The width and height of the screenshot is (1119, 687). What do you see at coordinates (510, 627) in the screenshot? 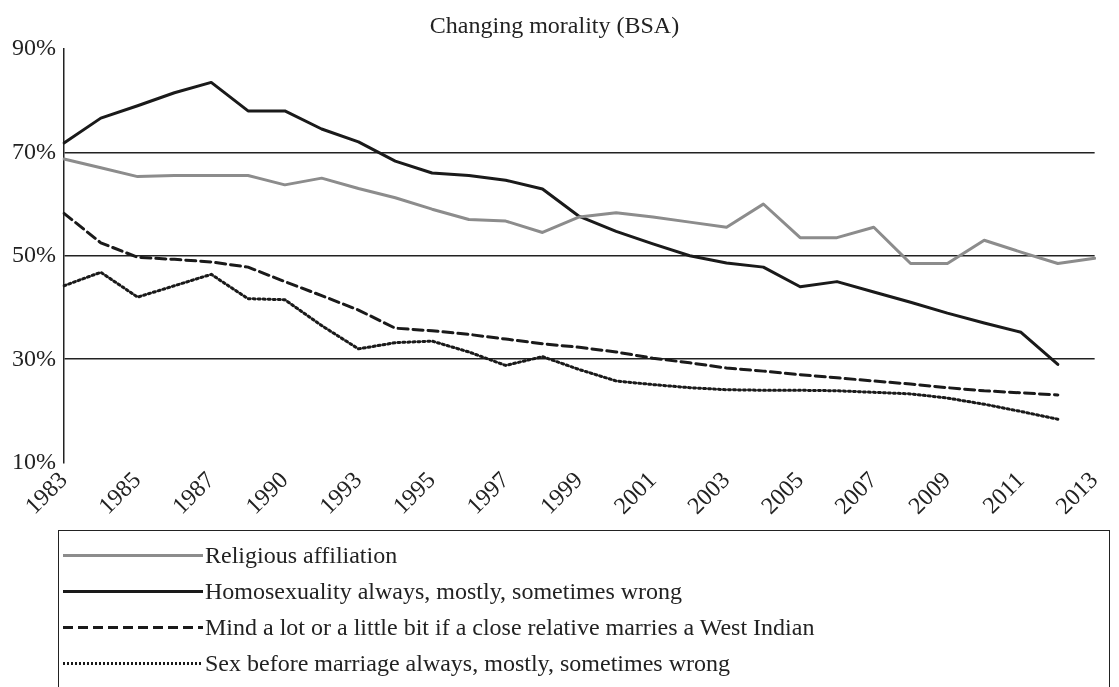
I see `legend-label: Mind a lot or a little bit if a close relative marries a West Indian` at bounding box center [510, 627].